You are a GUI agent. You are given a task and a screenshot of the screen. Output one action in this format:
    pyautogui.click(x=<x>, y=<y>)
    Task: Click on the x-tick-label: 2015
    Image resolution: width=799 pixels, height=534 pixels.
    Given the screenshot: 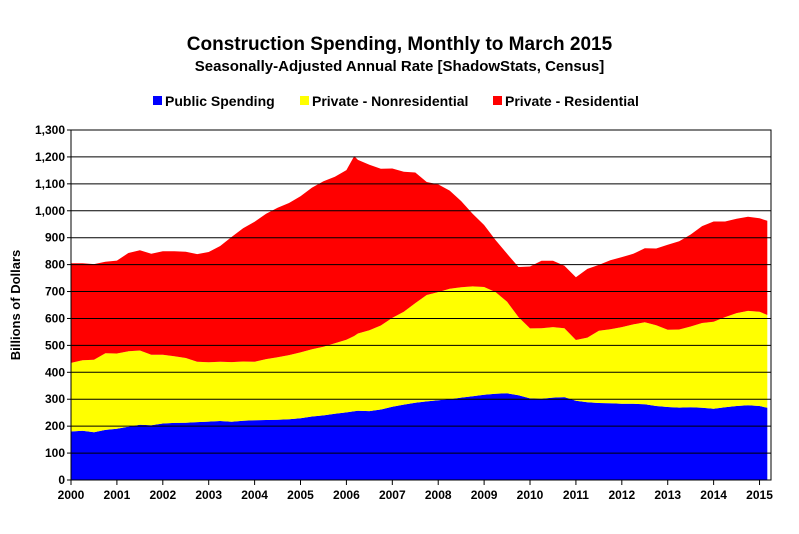 What is the action you would take?
    pyautogui.click(x=759, y=495)
    